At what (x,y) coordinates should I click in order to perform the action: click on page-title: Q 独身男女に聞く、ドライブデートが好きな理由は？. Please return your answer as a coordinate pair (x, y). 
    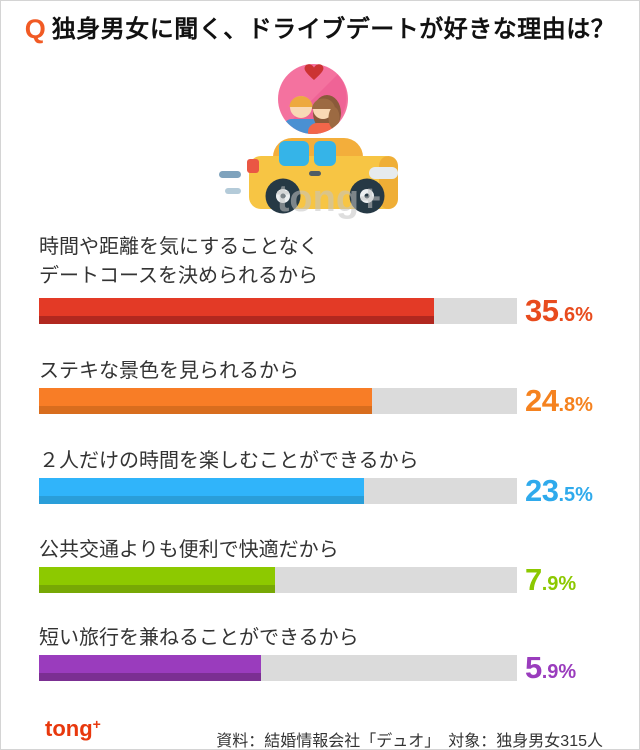
    Looking at the image, I should click on (320, 31).